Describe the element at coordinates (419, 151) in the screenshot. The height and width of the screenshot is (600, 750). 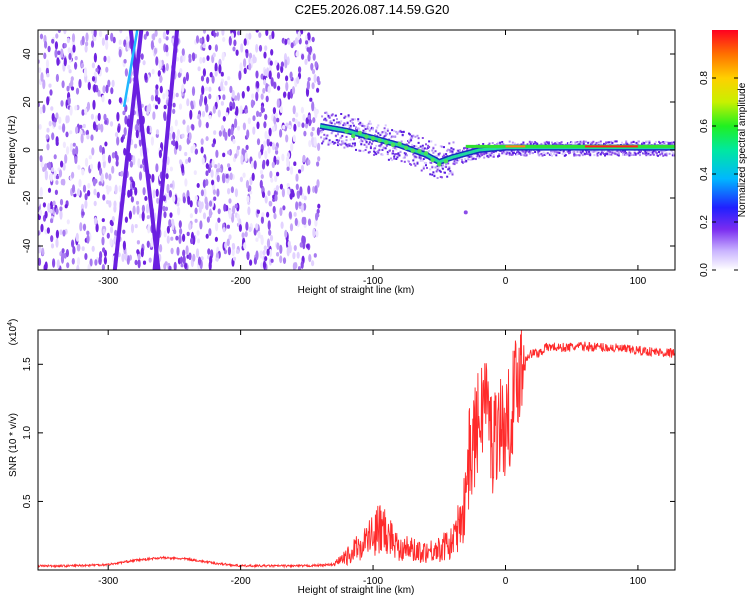
I see `ridge-blob` at that location.